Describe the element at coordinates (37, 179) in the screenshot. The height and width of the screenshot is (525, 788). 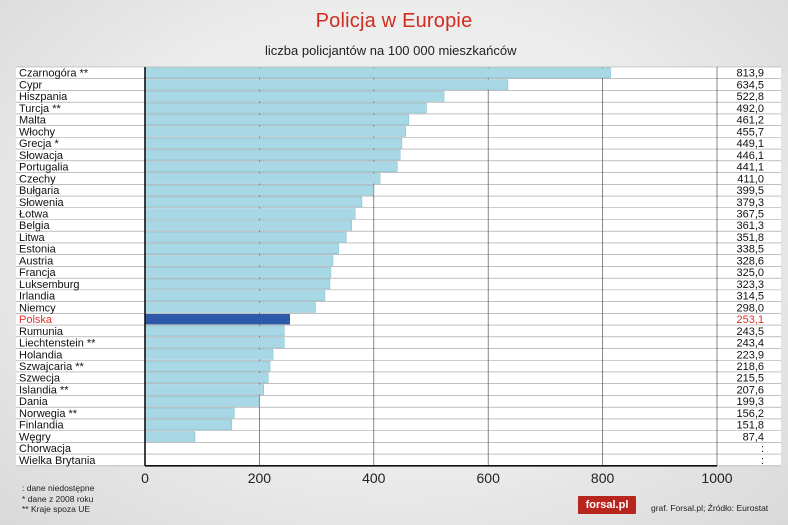
I see `category-label: Czechy` at that location.